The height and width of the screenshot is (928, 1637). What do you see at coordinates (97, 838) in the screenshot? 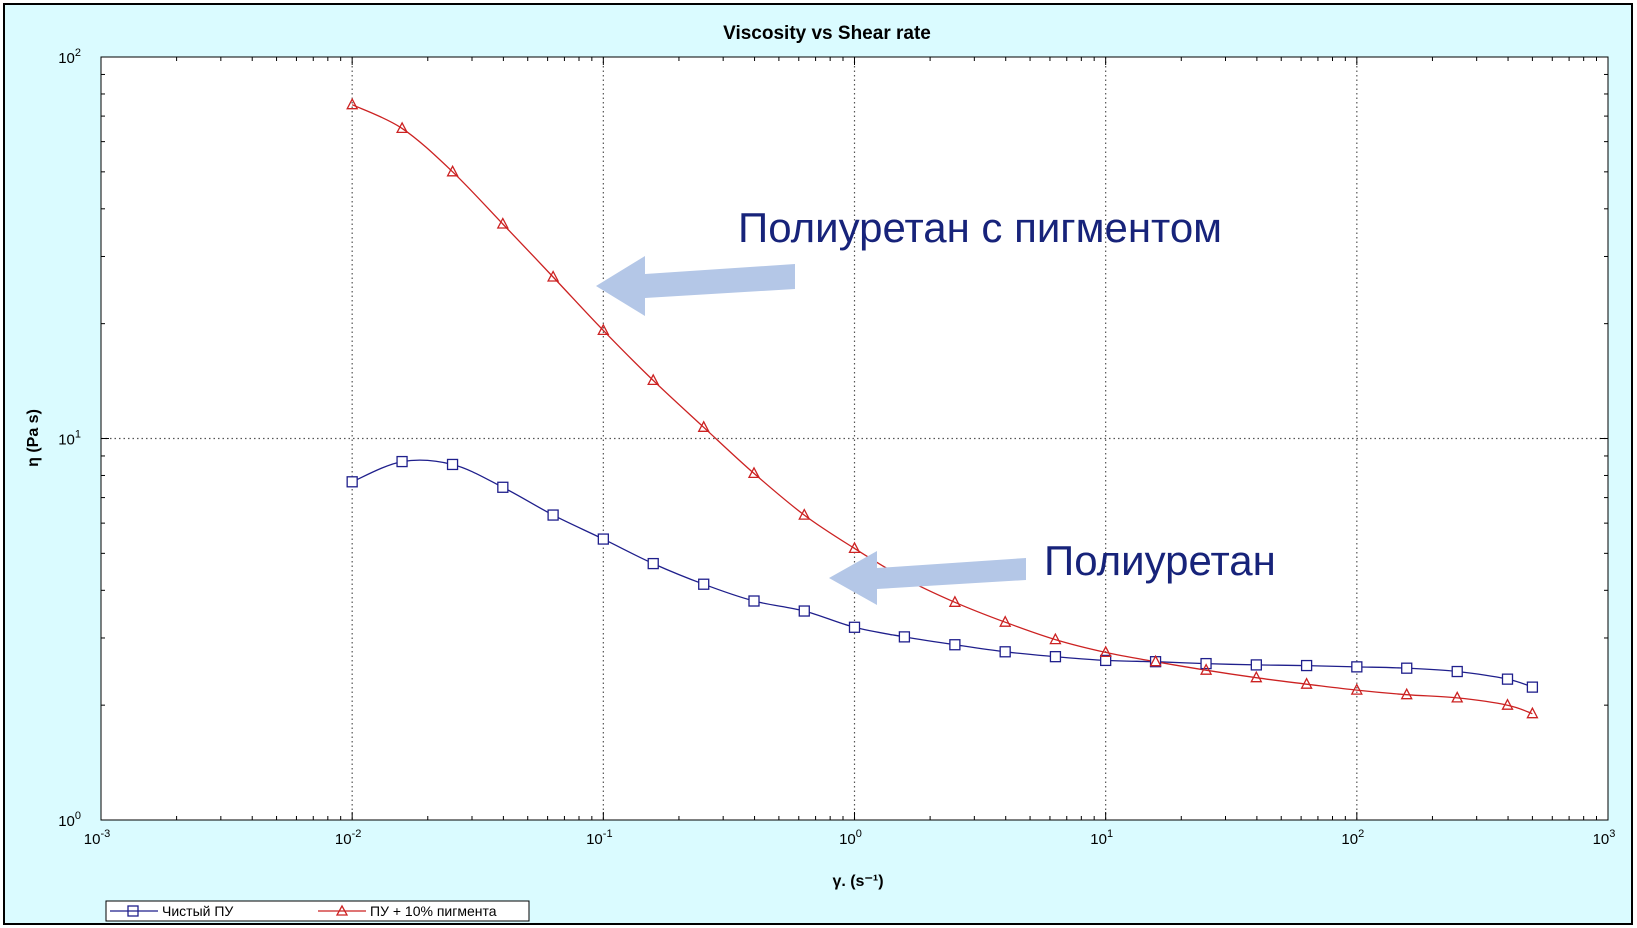
I see `x-tick-label: 10⁻³` at bounding box center [97, 838].